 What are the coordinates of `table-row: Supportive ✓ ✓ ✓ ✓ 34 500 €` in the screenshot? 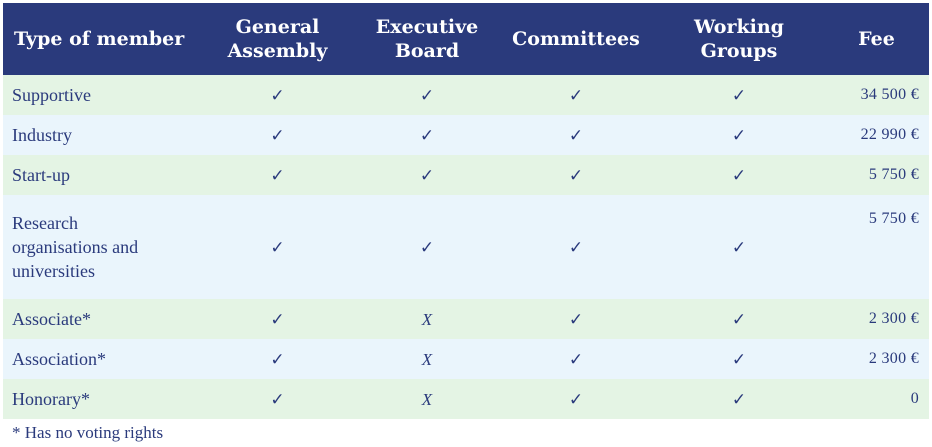 It's located at (466, 95).